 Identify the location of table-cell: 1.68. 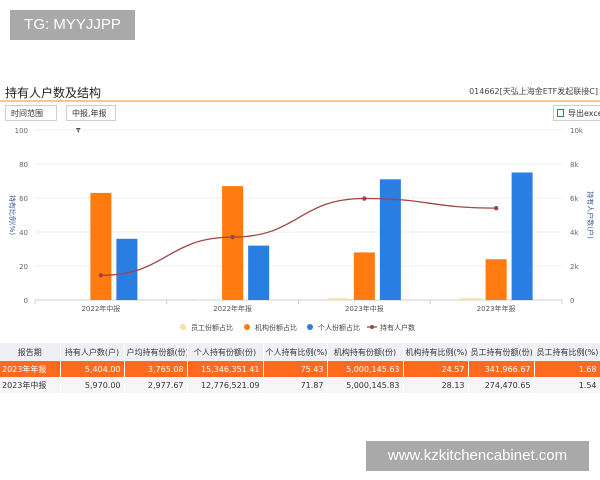
(567, 369).